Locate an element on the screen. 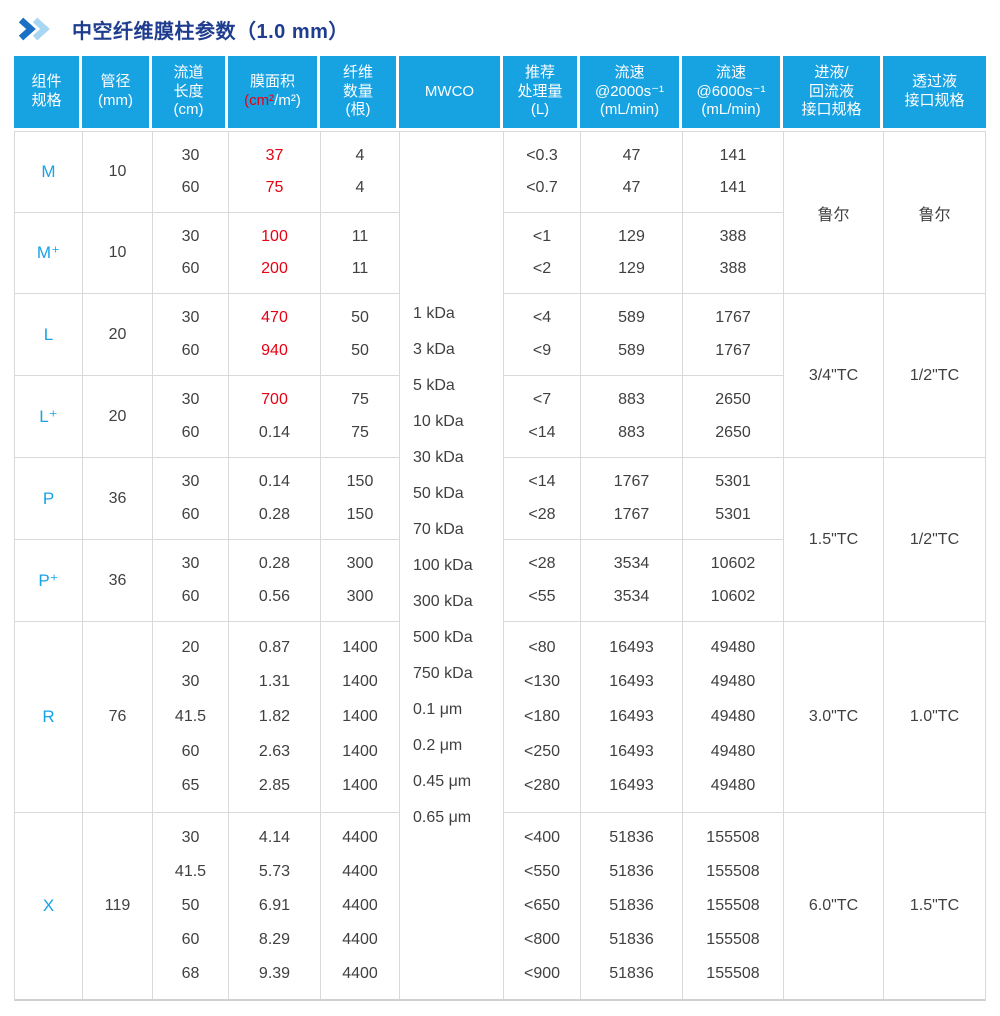 Image resolution: width=1000 pixels, height=1016 pixels. fiber-count-cell: 1400 1400 1400 1400 1400 is located at coordinates (360, 717).